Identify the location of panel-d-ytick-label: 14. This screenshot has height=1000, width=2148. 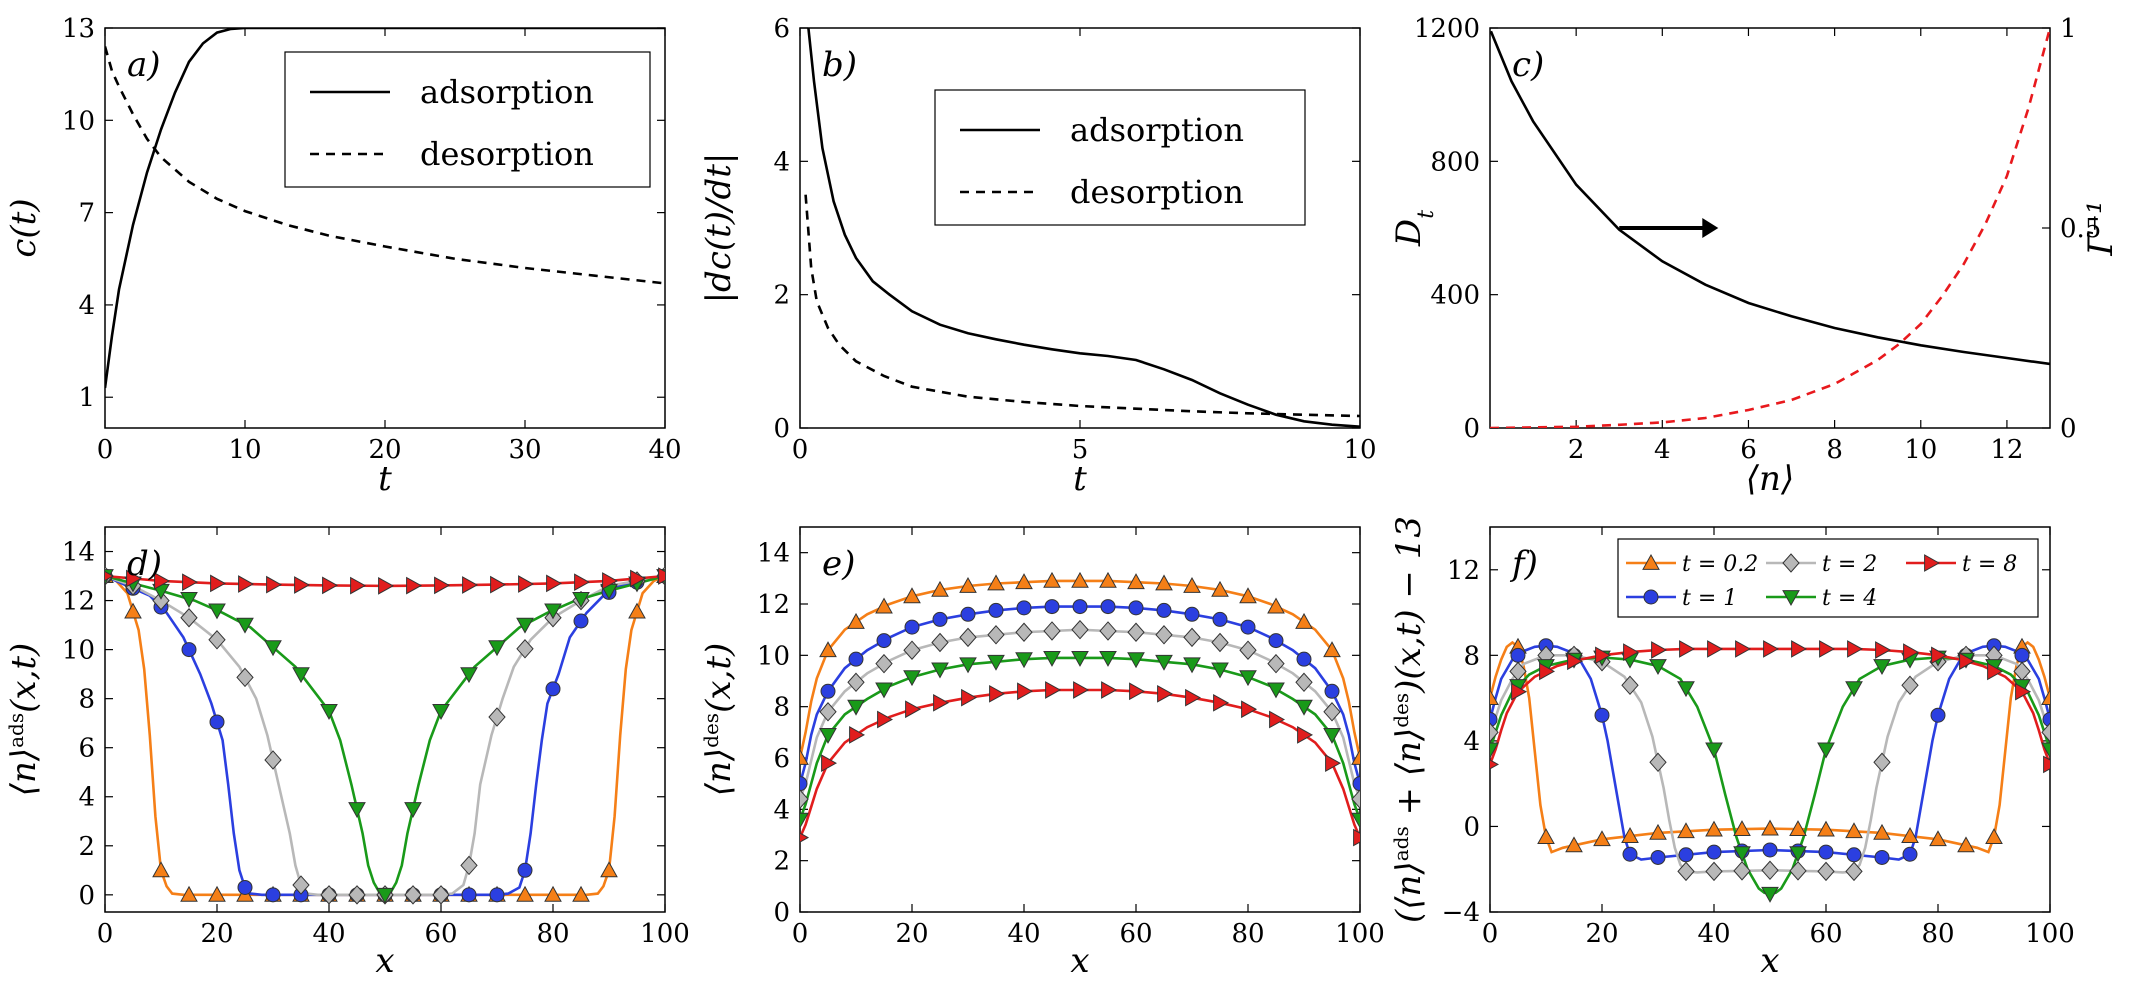
(78, 553).